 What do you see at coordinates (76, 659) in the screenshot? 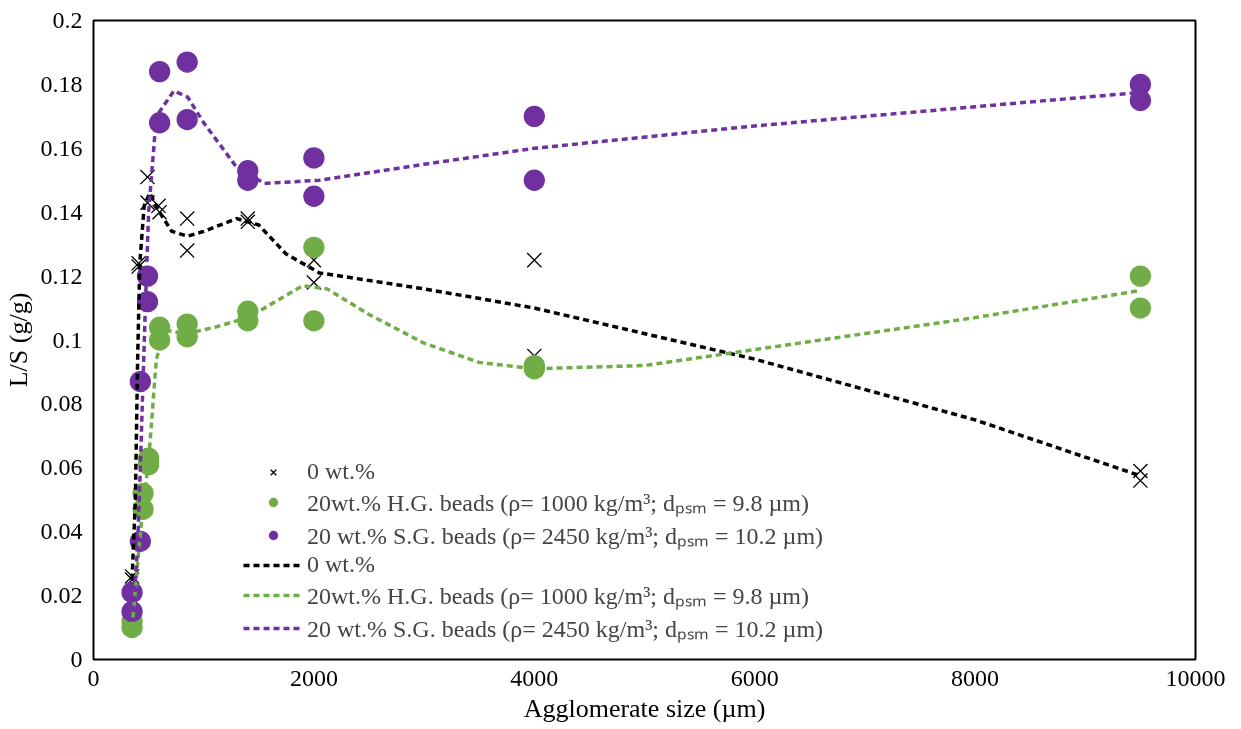
I see `y-tick-label: 0` at bounding box center [76, 659].